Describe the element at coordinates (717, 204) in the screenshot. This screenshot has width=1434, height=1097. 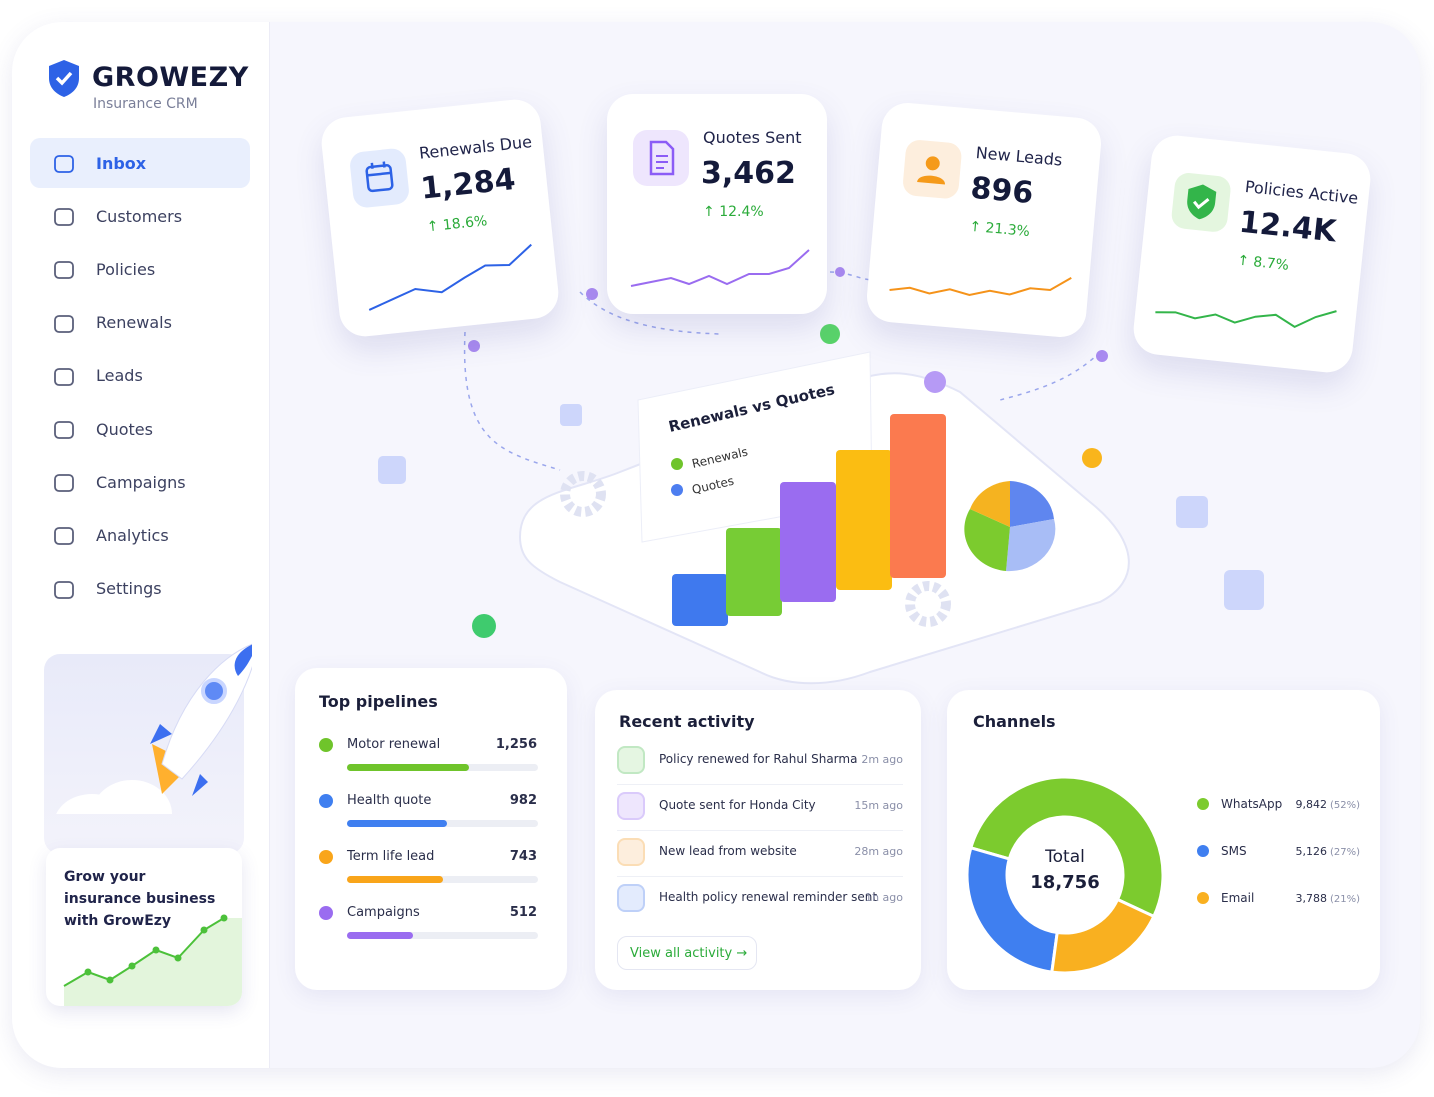
I see `kpi-card: Quotes Sent 3,462 ↑ 12.4%` at that location.